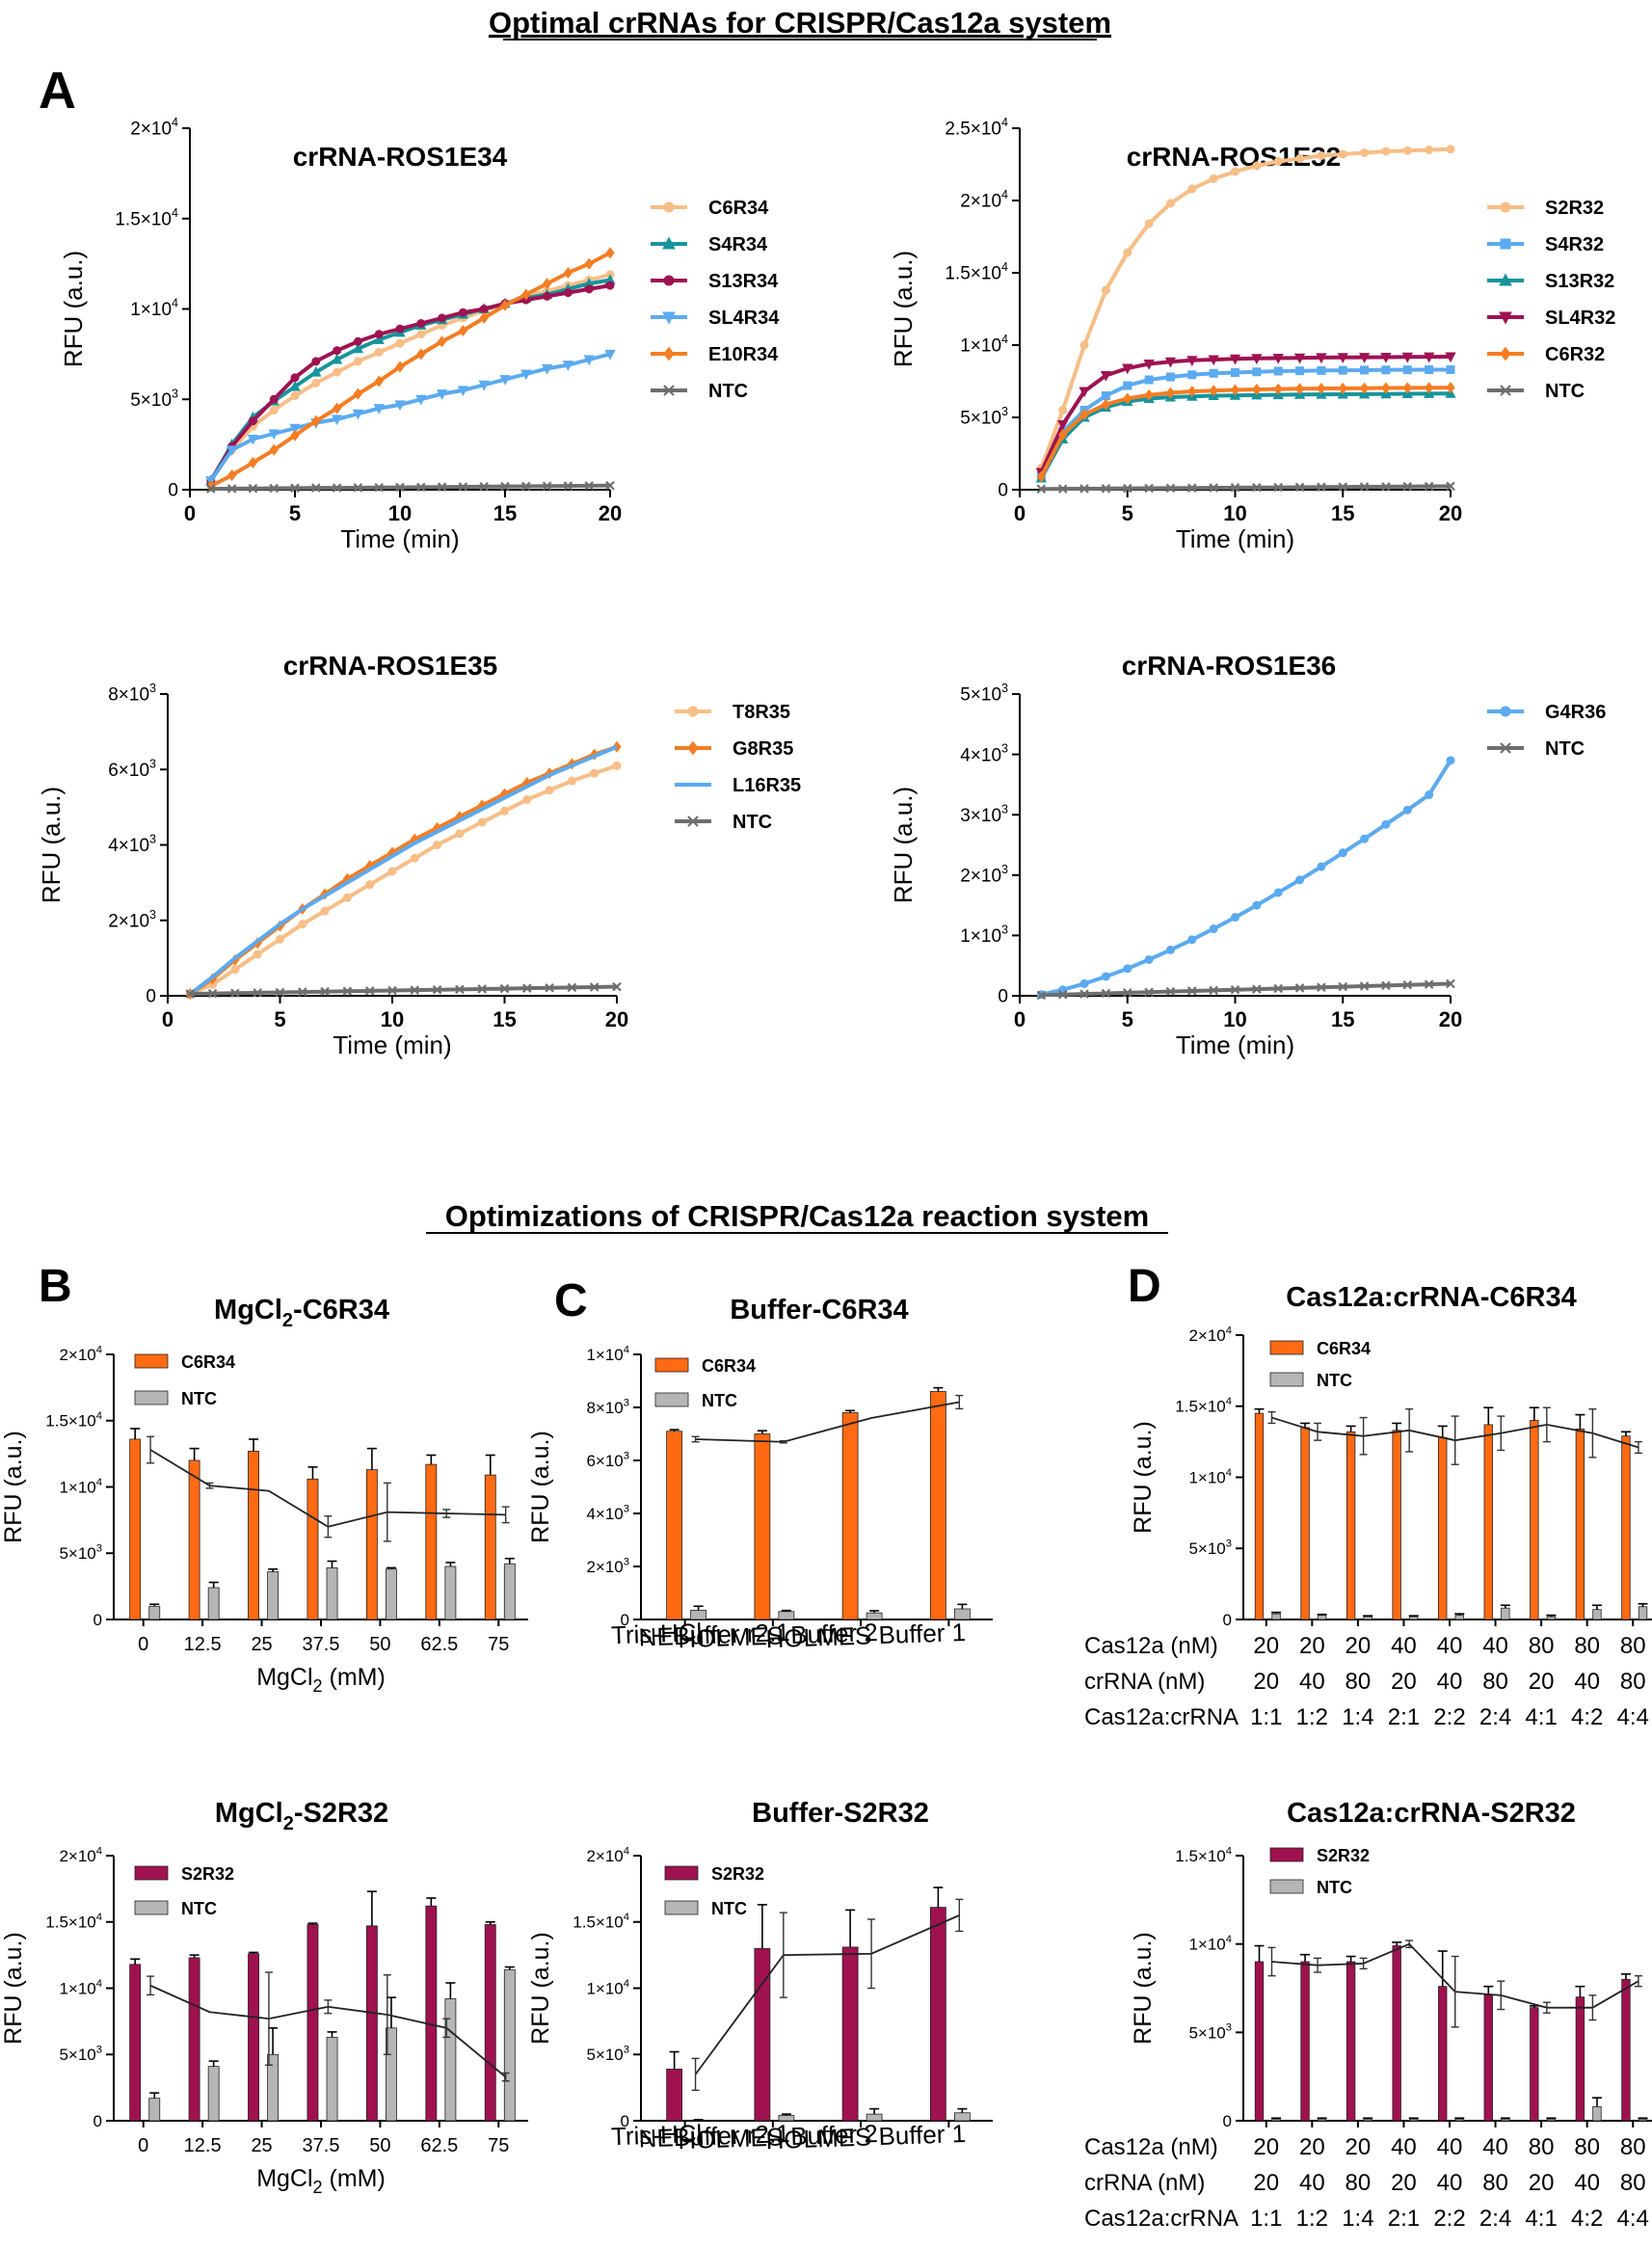  I want to click on y-tick-label: 8×10³, so click(608, 1407).